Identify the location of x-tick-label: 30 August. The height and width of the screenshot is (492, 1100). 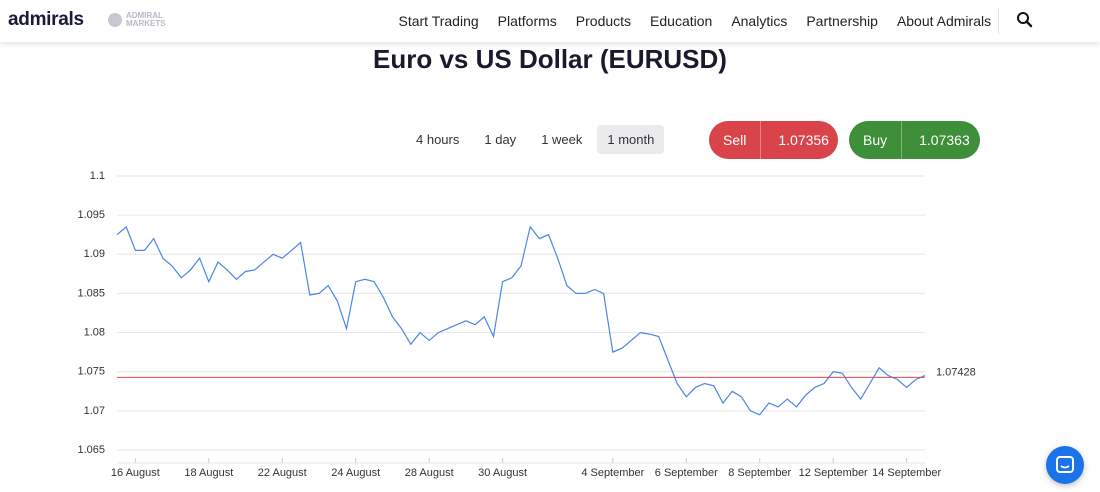
(502, 473).